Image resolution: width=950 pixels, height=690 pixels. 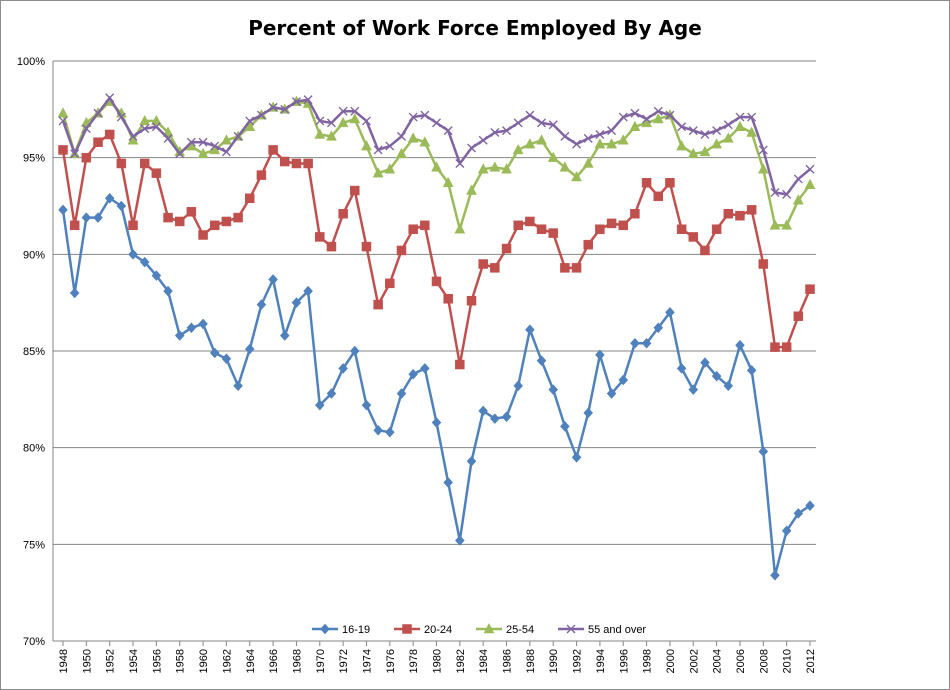 I want to click on x-tick-label: 1968, so click(x=297, y=661).